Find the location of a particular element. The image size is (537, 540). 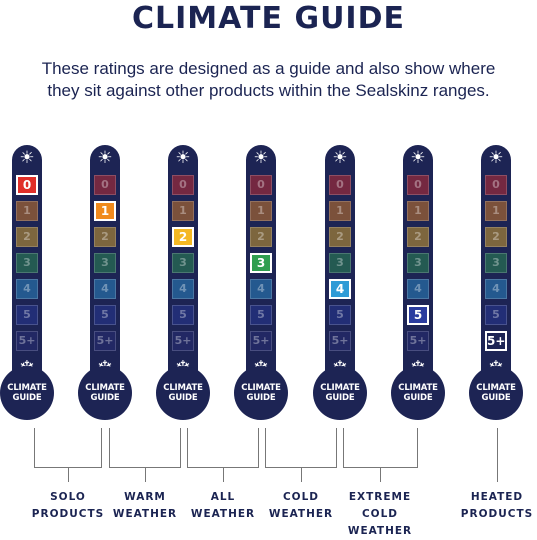

bracket-extreme-cold-weather is located at coordinates (380, 448).